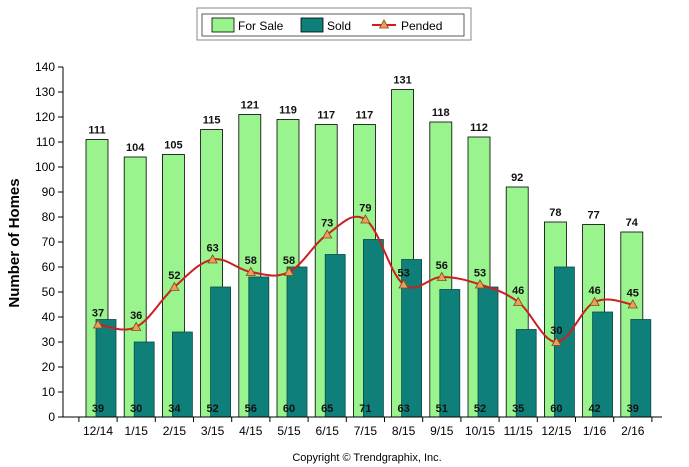 This screenshot has height=467, width=689. Describe the element at coordinates (632, 223) in the screenshot. I see `data-label-for-sale: 74` at that location.